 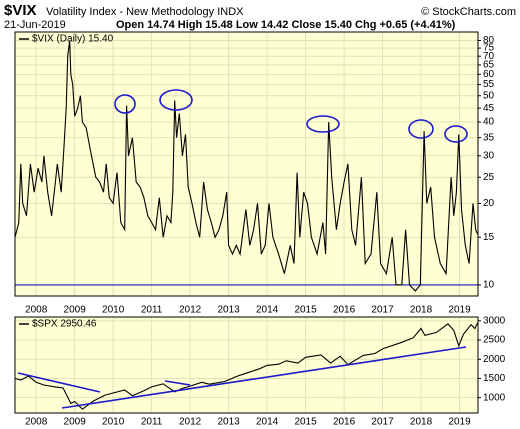 I want to click on y-tick-label: 1000, so click(x=494, y=397).